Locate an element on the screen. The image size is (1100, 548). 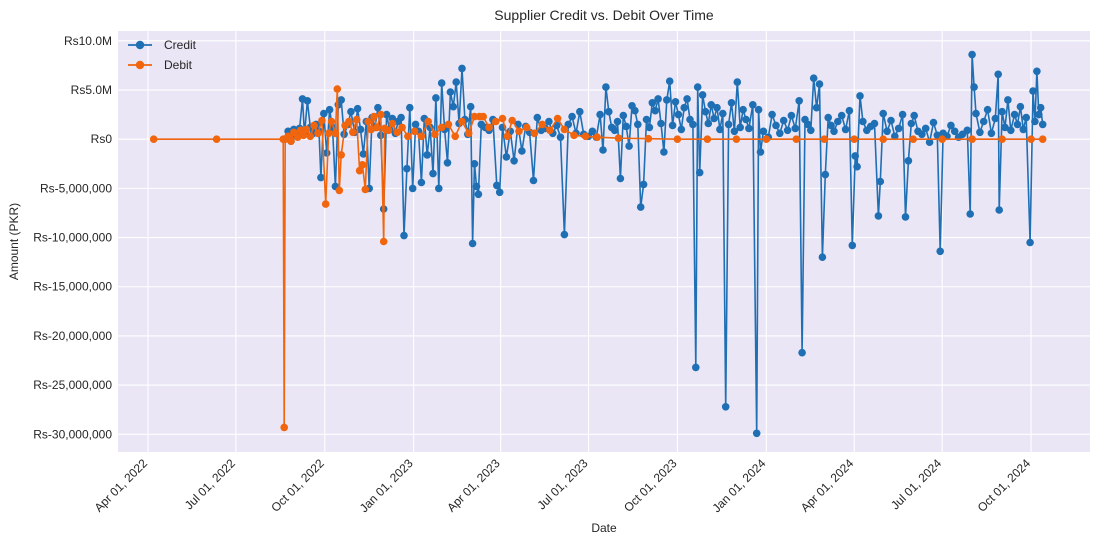
y-tick-label: Rs-20,000,000 is located at coordinates (72, 336).